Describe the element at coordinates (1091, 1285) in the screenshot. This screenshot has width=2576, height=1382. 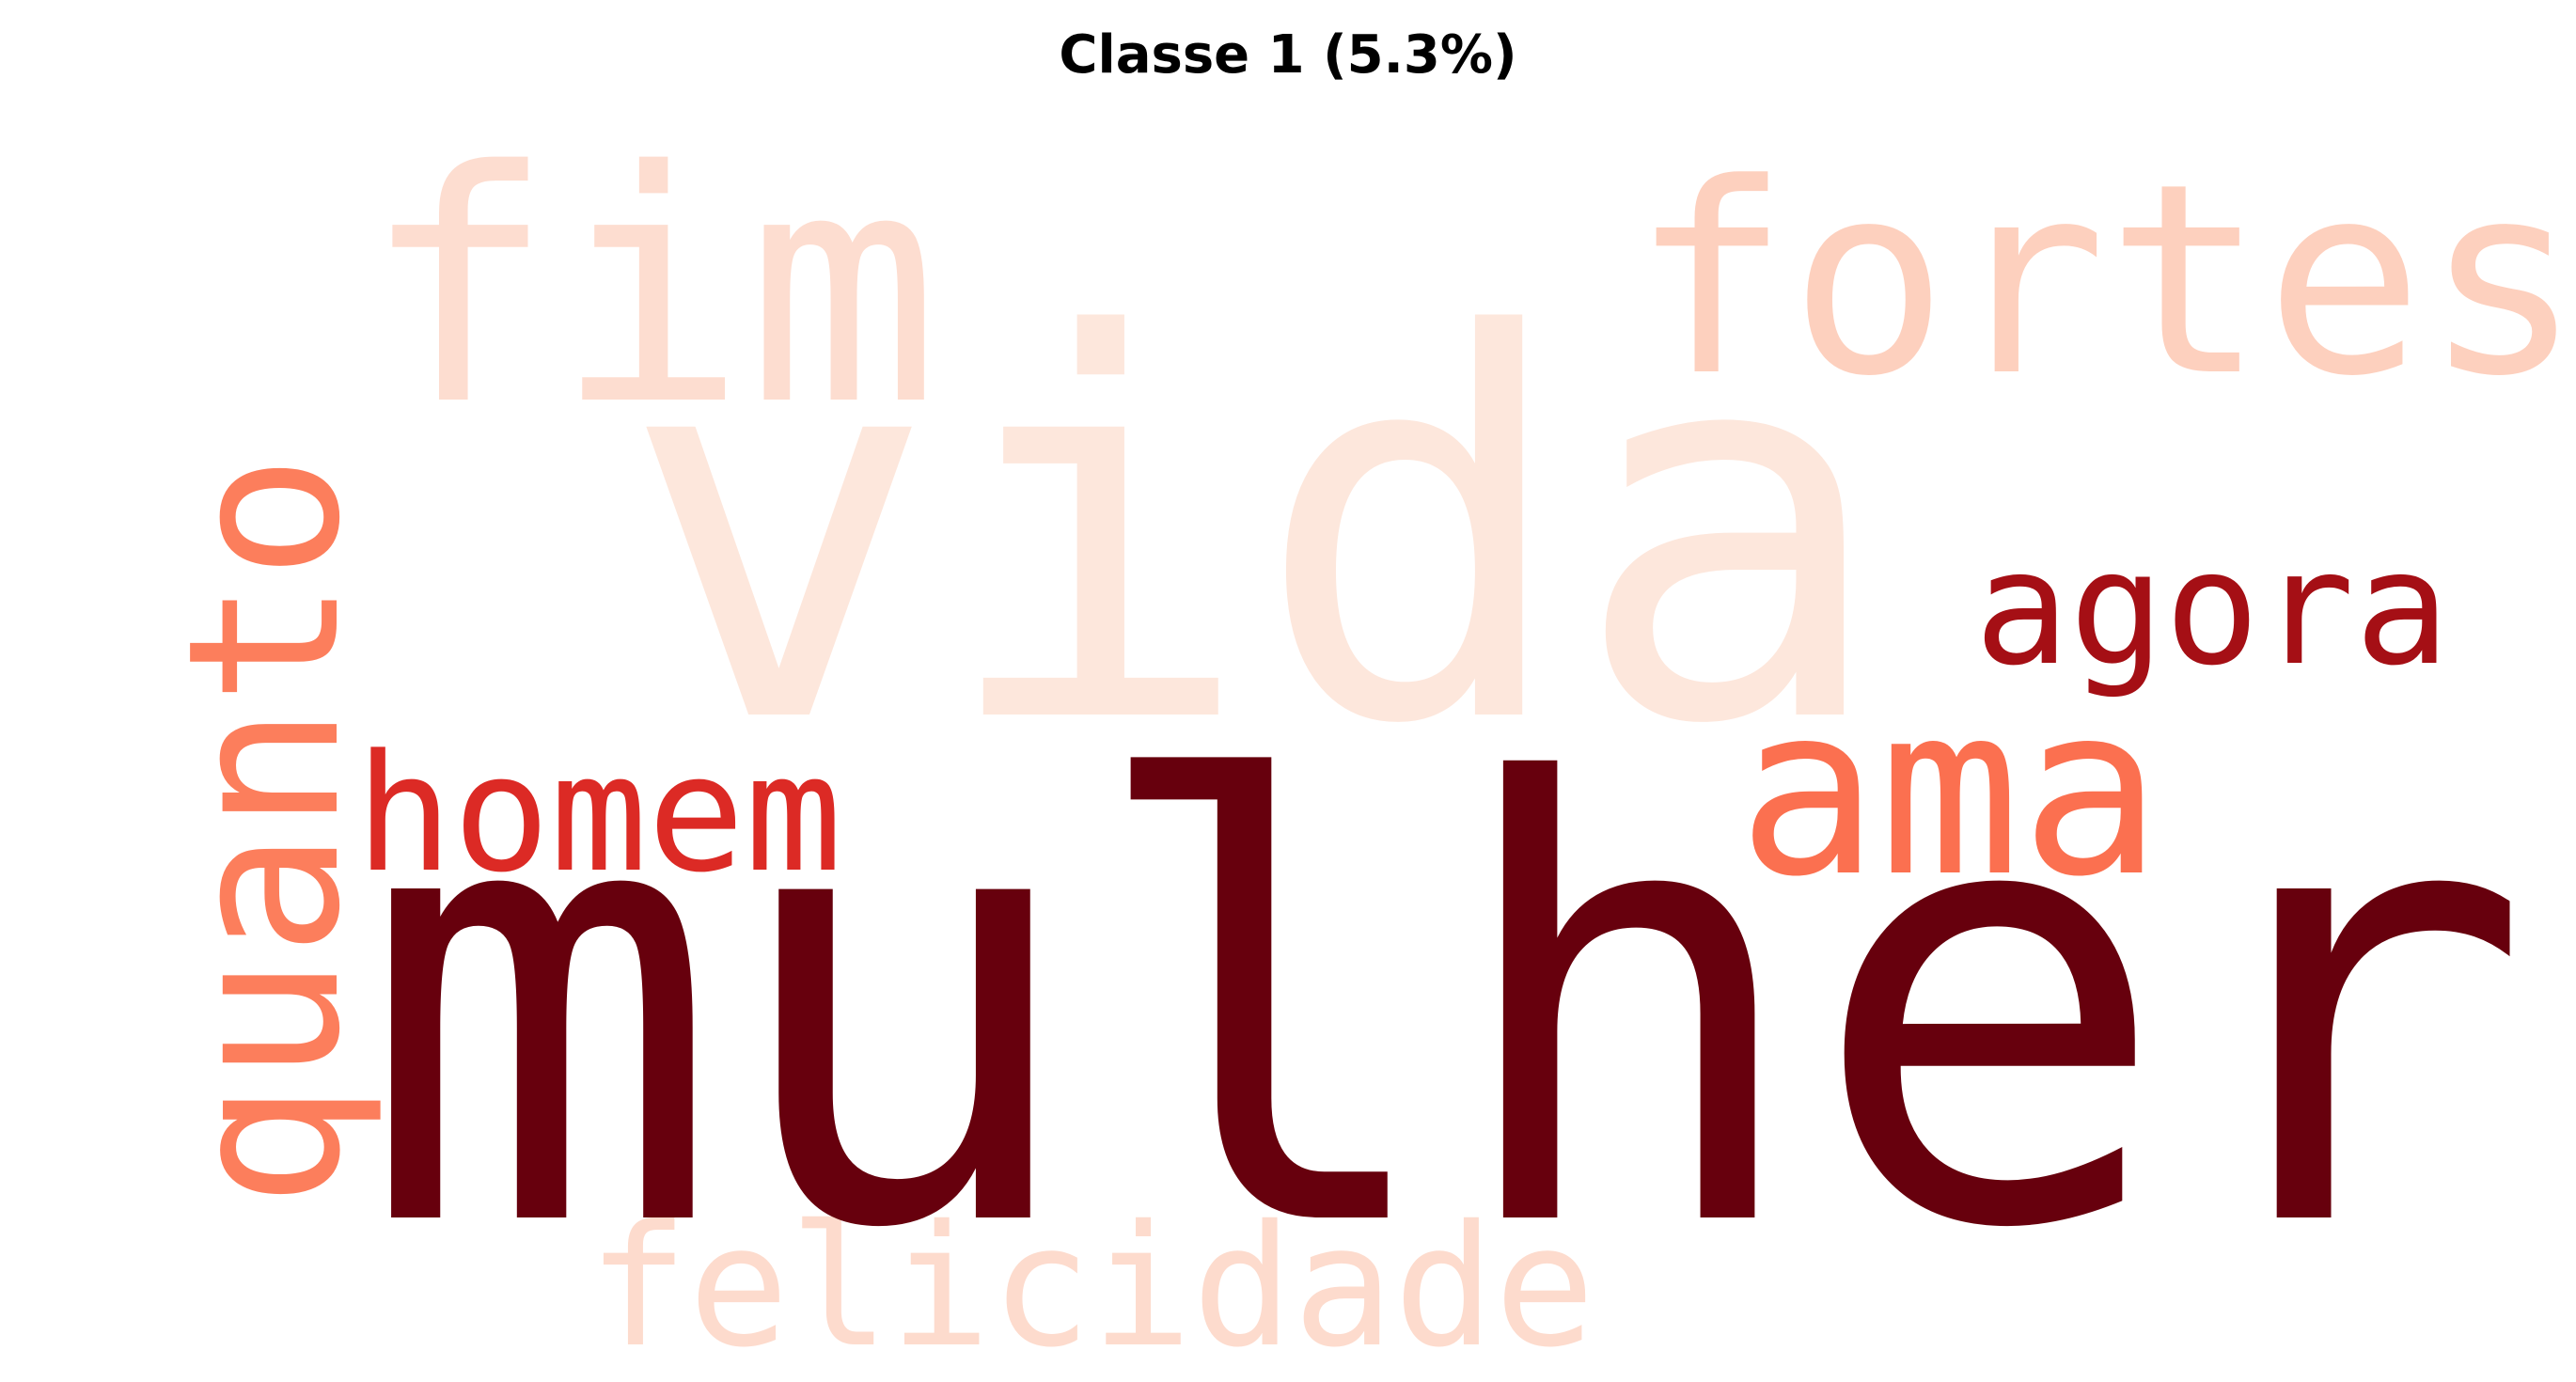
I see `word-felicidade: felicidade` at that location.